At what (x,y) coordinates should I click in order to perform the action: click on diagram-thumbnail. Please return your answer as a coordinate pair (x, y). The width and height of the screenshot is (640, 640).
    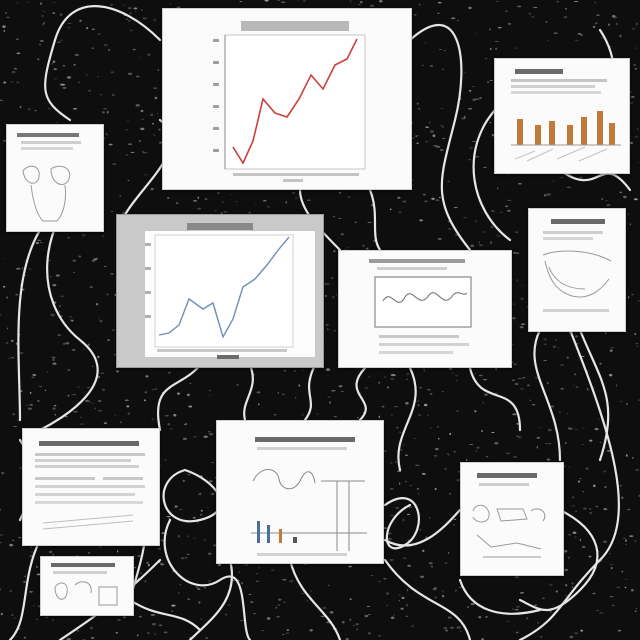
    Looking at the image, I should click on (49, 177).